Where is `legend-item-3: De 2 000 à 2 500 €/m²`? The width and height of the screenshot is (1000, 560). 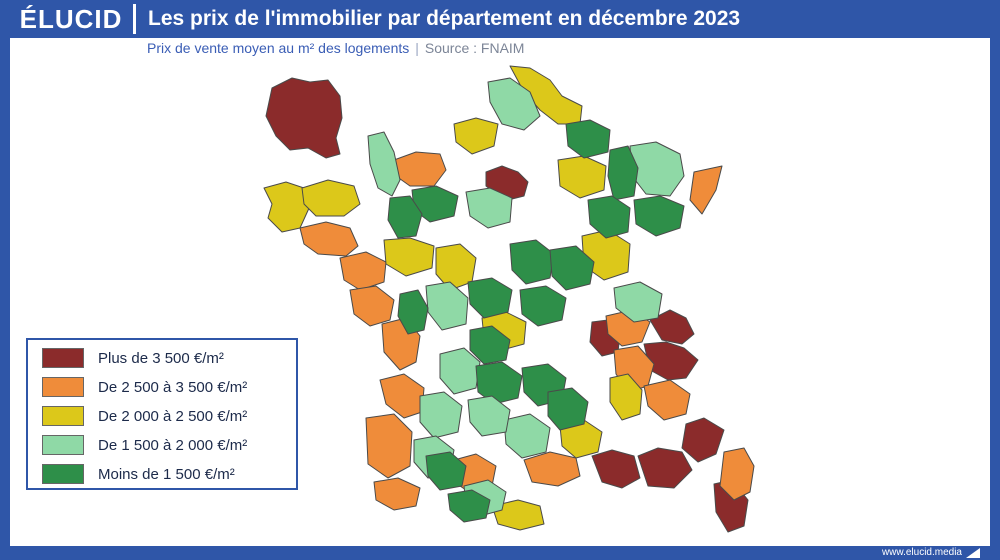 legend-item-3: De 2 000 à 2 500 €/m² is located at coordinates (144, 416).